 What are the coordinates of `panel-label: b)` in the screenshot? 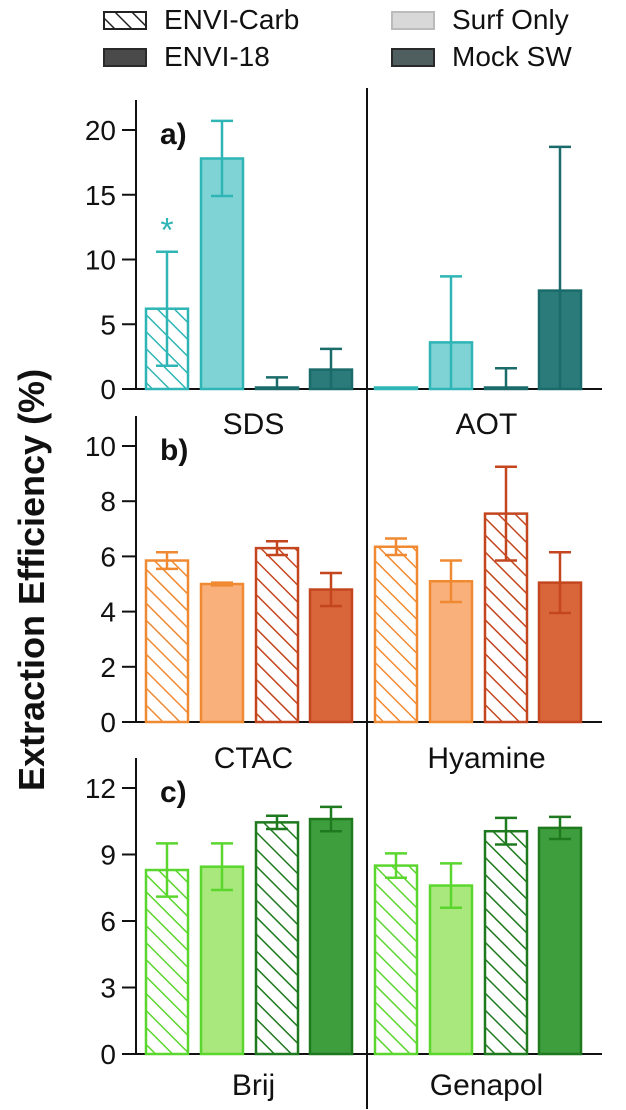 It's located at (174, 450).